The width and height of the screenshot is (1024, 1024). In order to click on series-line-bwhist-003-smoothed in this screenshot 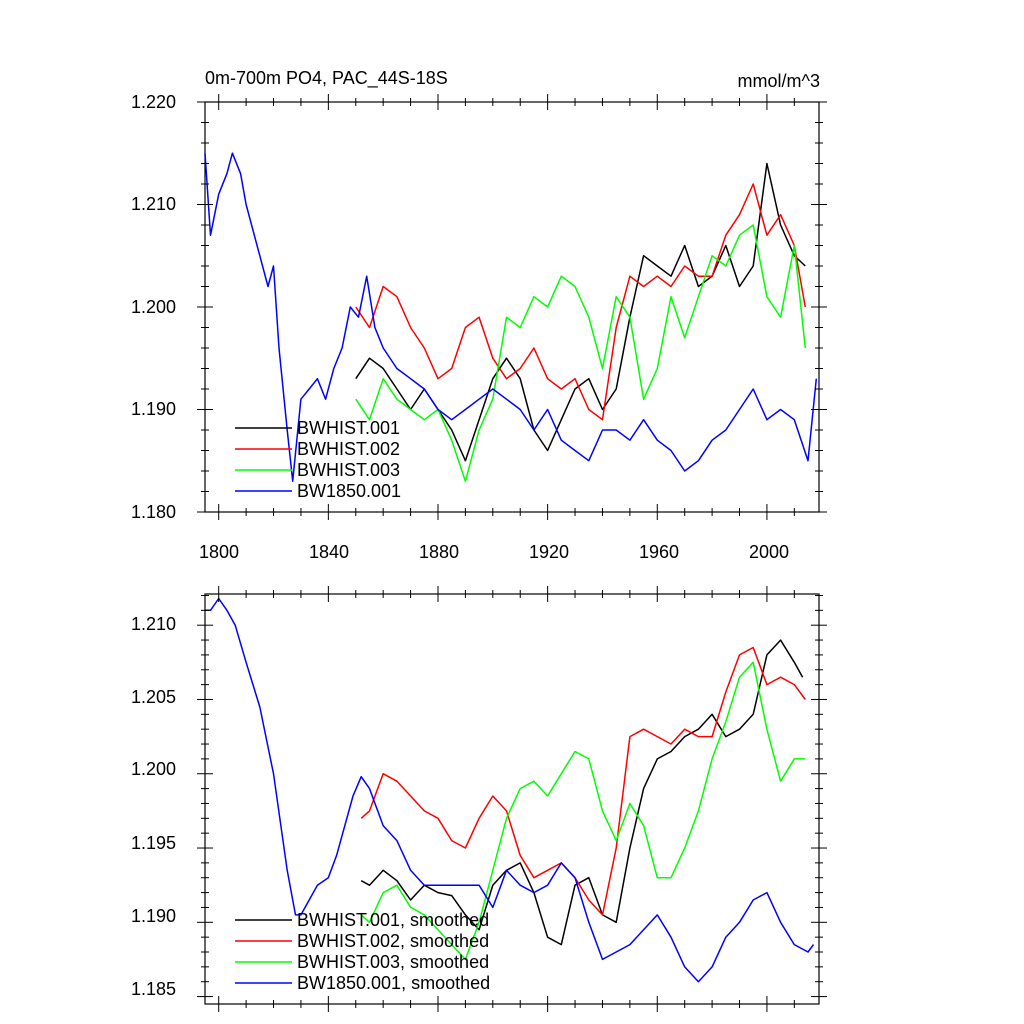, I will do `click(583, 811)`.